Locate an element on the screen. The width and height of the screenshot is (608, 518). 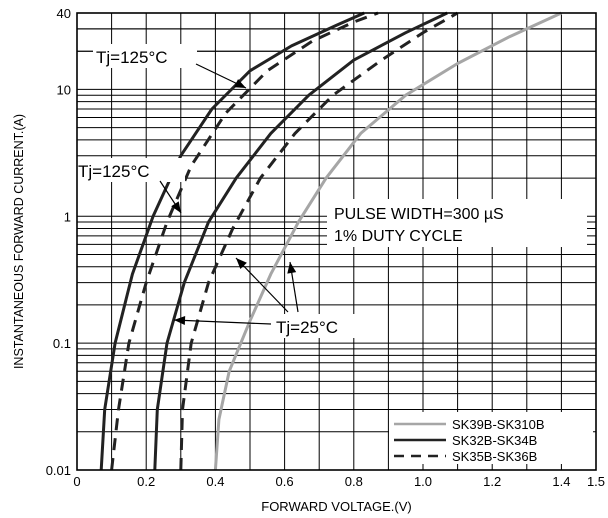
y-tick-label: 0.01 is located at coordinates (58, 470).